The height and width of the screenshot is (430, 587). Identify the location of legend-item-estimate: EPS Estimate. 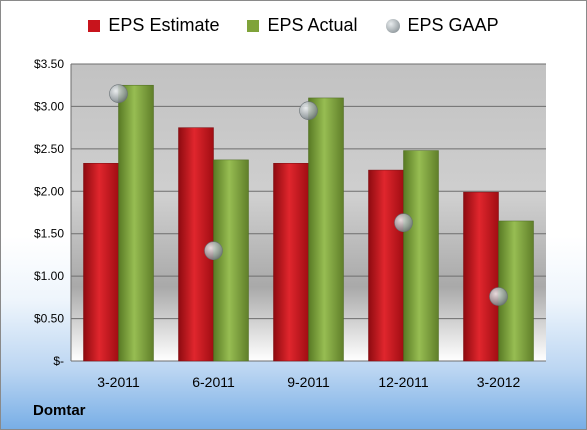
(153, 25).